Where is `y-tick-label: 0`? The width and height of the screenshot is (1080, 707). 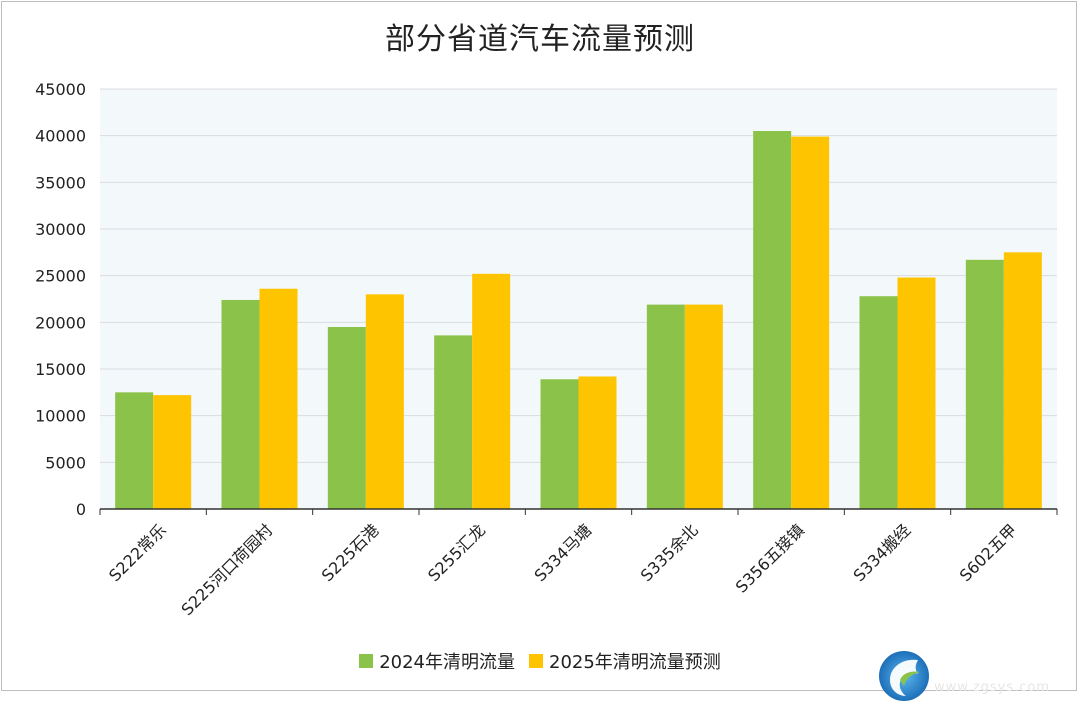 y-tick-label: 0 is located at coordinates (81, 509).